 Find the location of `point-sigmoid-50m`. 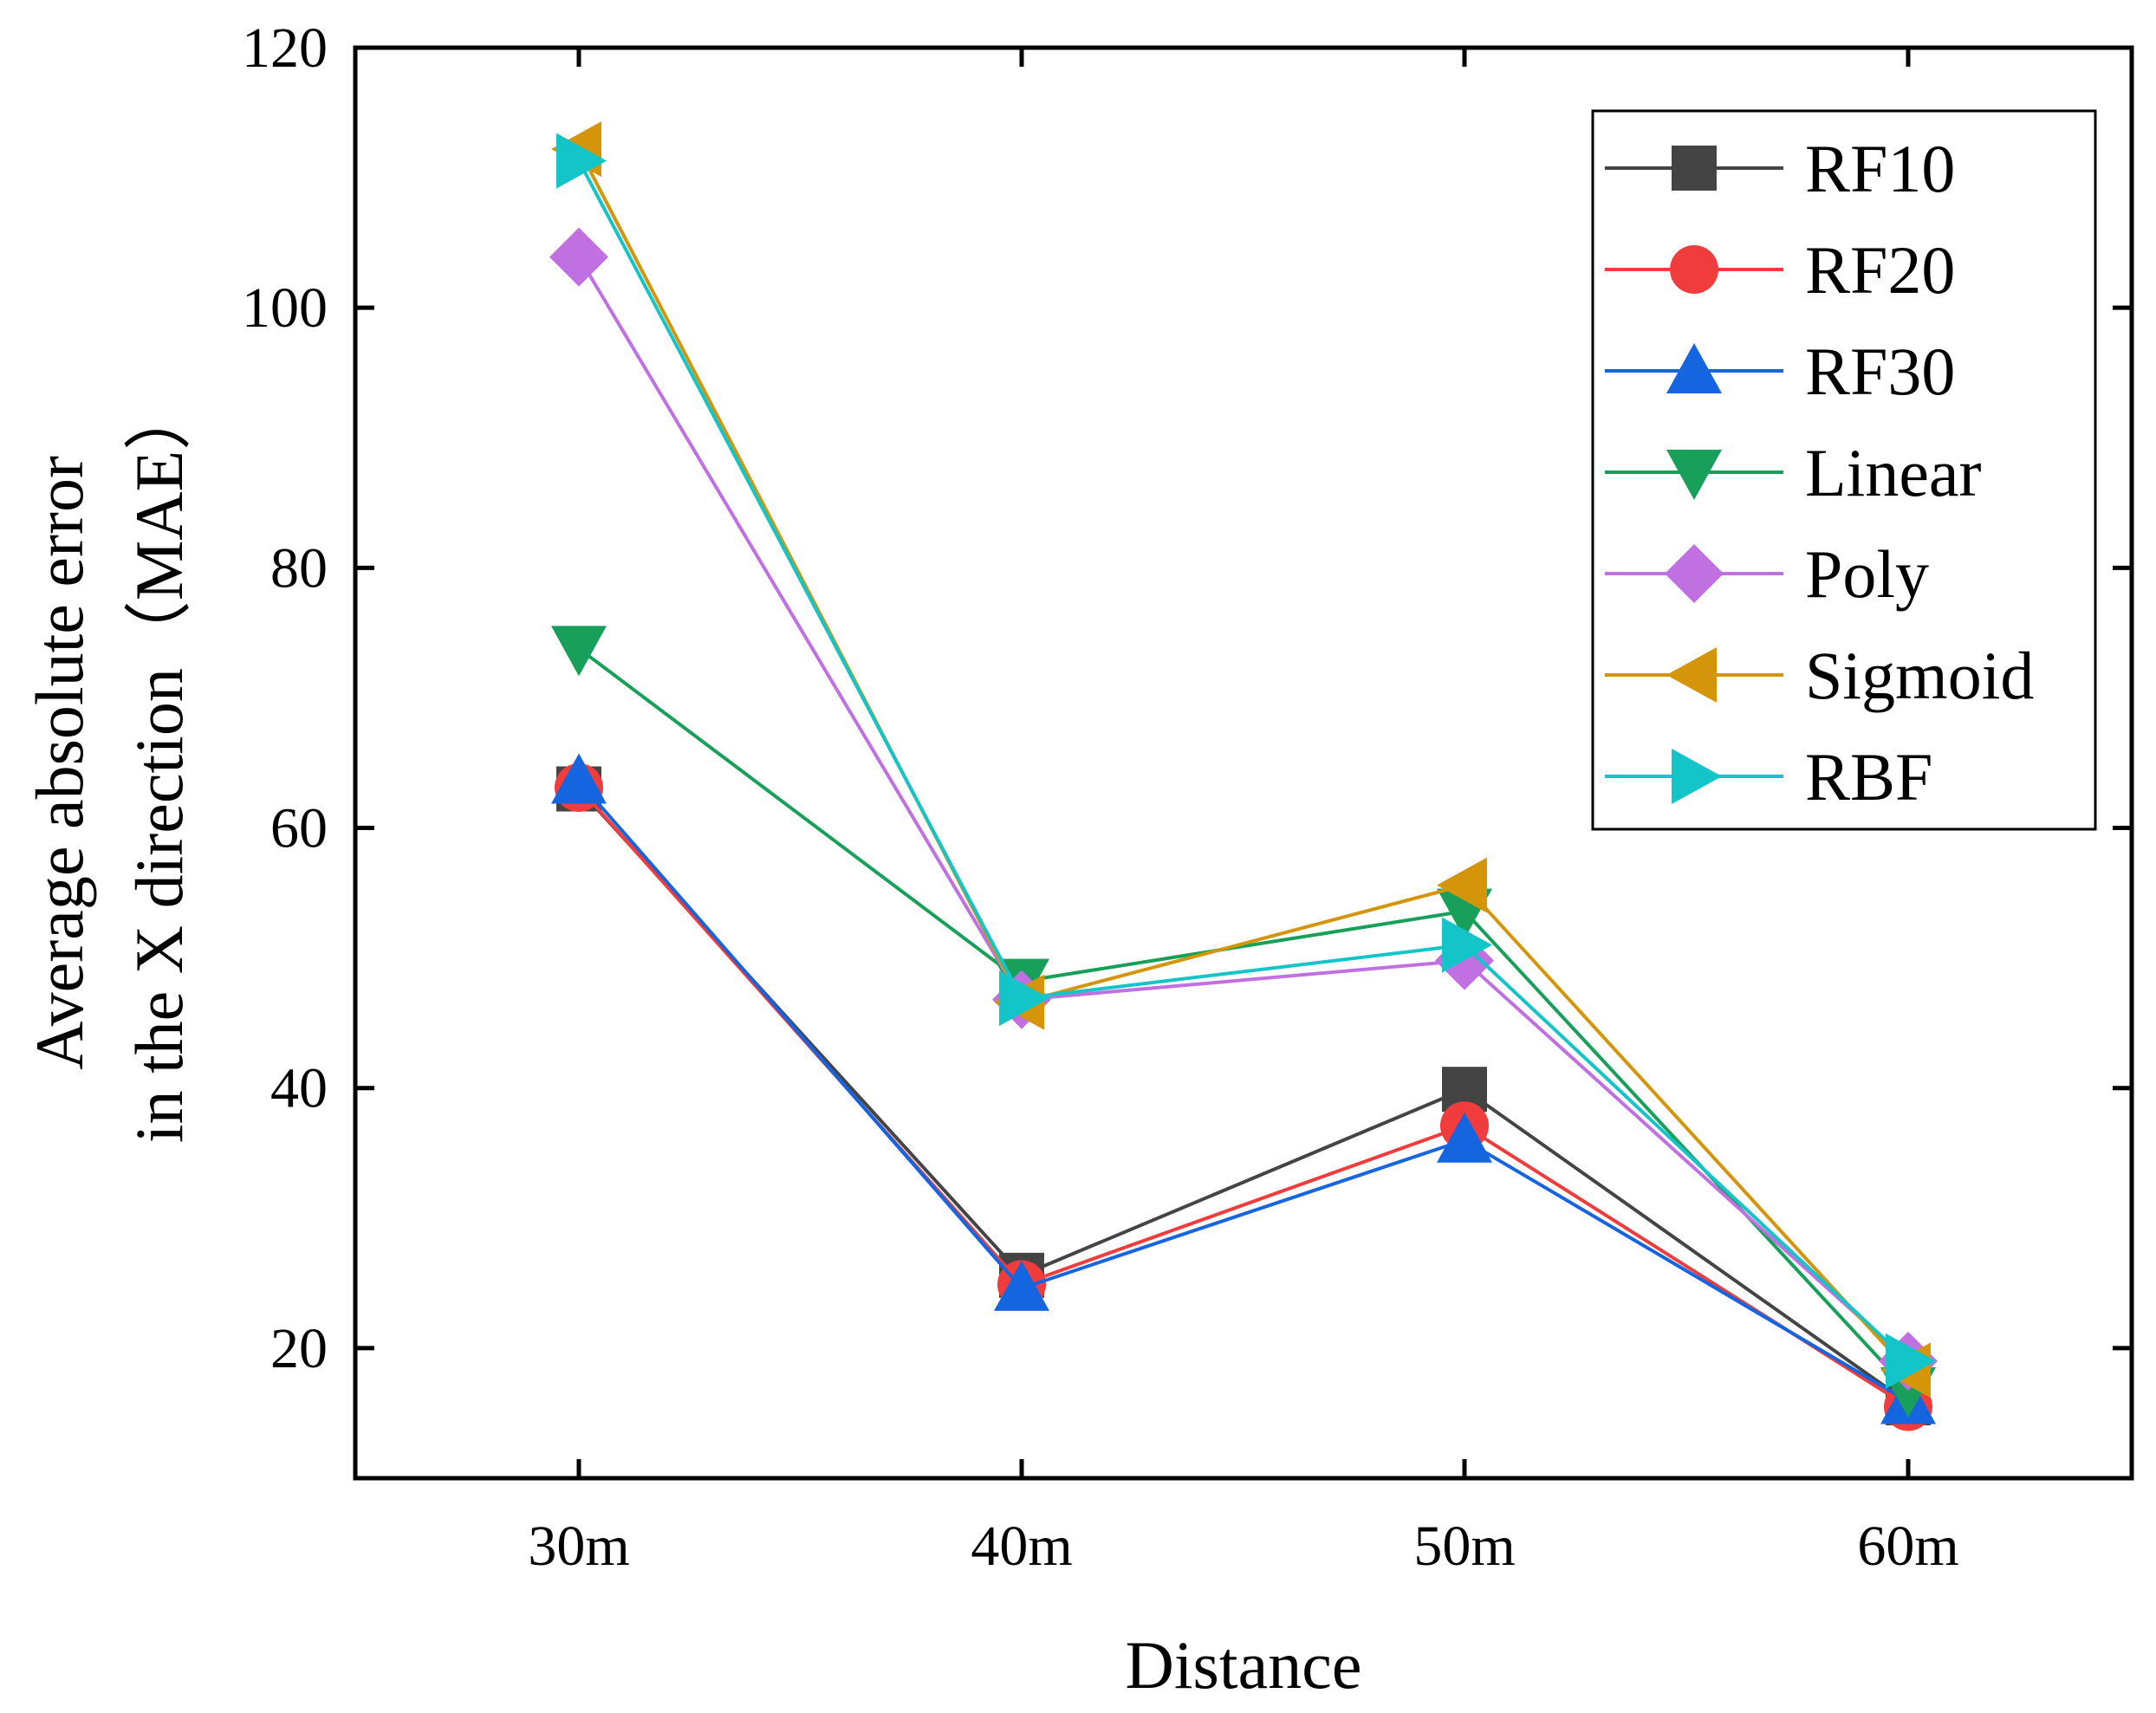

point-sigmoid-50m is located at coordinates (1462, 885).